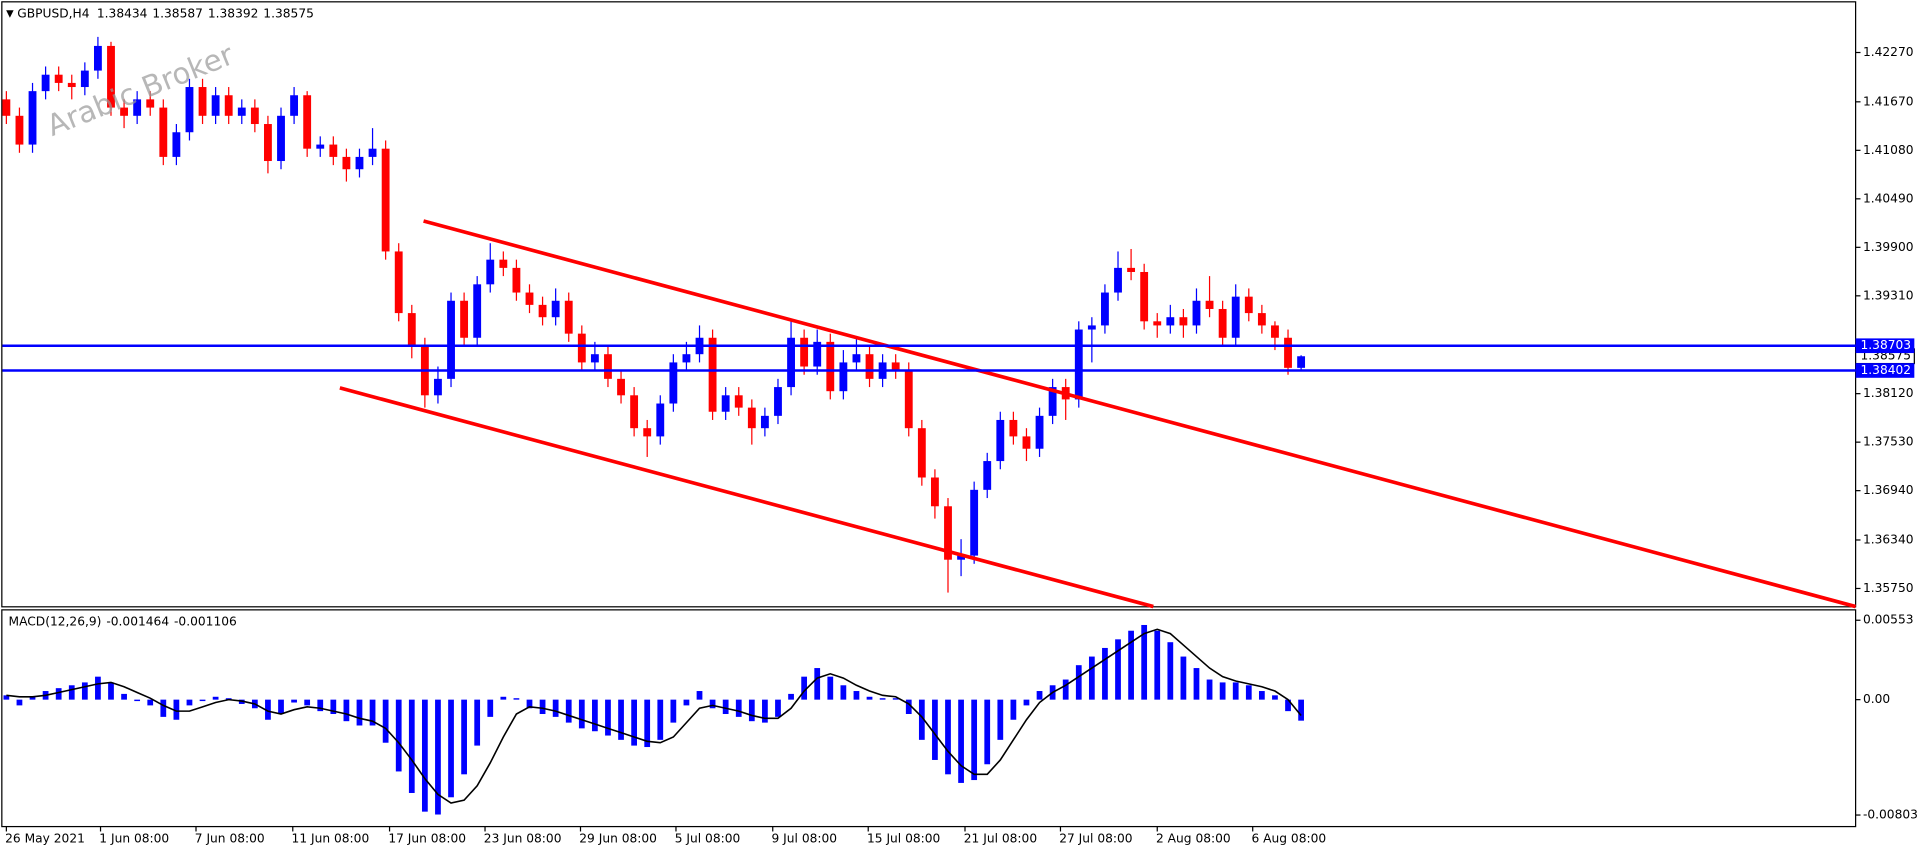 This screenshot has width=1918, height=851. Describe the element at coordinates (1890, 815) in the screenshot. I see `y-tick-label: -0.008036` at that location.